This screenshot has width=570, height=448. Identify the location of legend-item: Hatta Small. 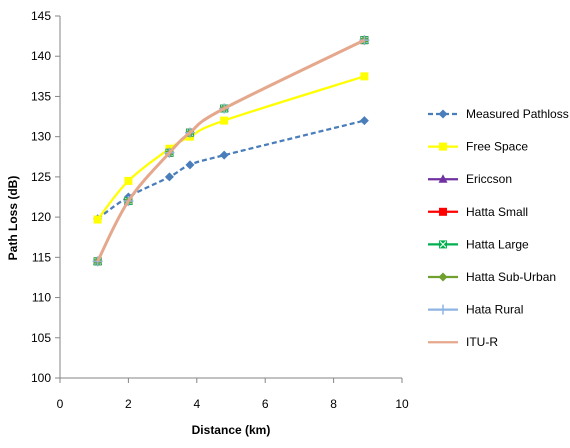
(478, 212).